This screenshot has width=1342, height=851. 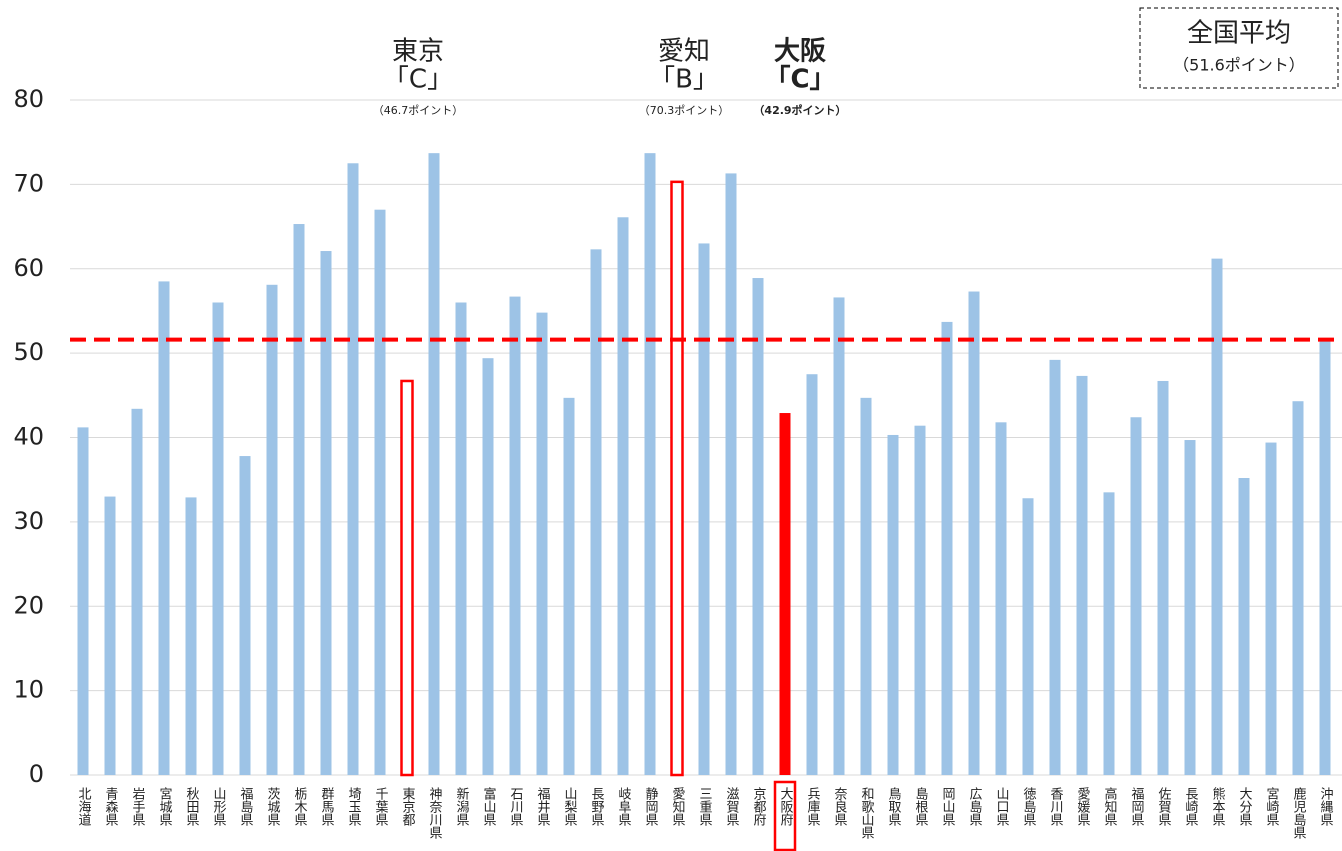 What do you see at coordinates (597, 806) in the screenshot?
I see `x-tick-label: 長野県` at bounding box center [597, 806].